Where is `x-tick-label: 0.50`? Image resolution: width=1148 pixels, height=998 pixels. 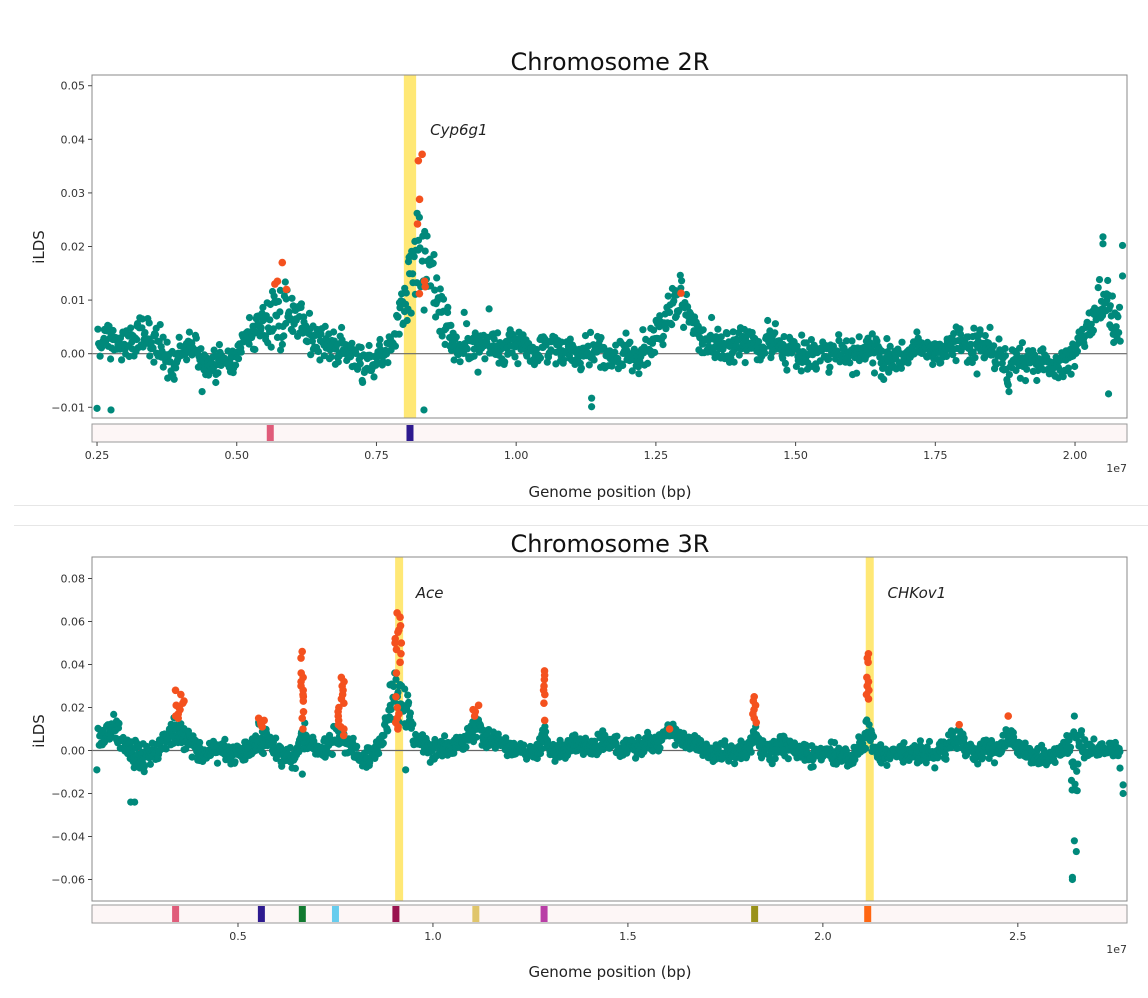 x-tick-label: 0.50 is located at coordinates (236, 455).